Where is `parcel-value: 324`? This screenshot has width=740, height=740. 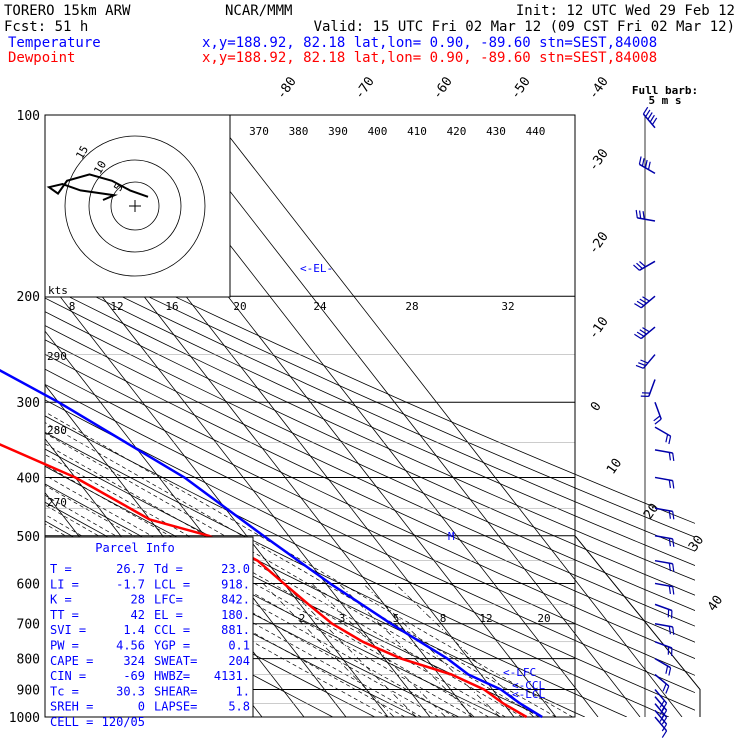
parcel-value: 324 is located at coordinates (134, 661).